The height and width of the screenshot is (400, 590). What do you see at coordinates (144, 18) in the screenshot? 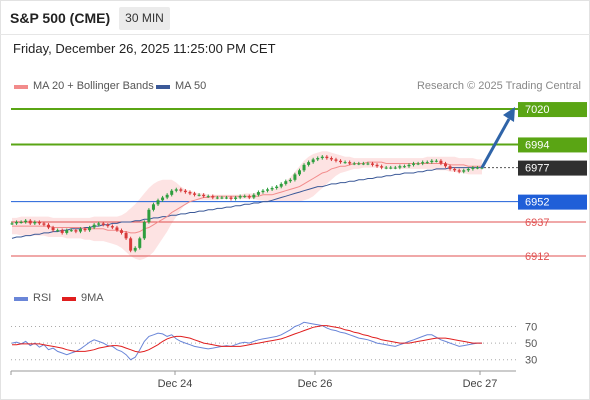
I see `timeframe-button: 30 MIN` at bounding box center [144, 18].